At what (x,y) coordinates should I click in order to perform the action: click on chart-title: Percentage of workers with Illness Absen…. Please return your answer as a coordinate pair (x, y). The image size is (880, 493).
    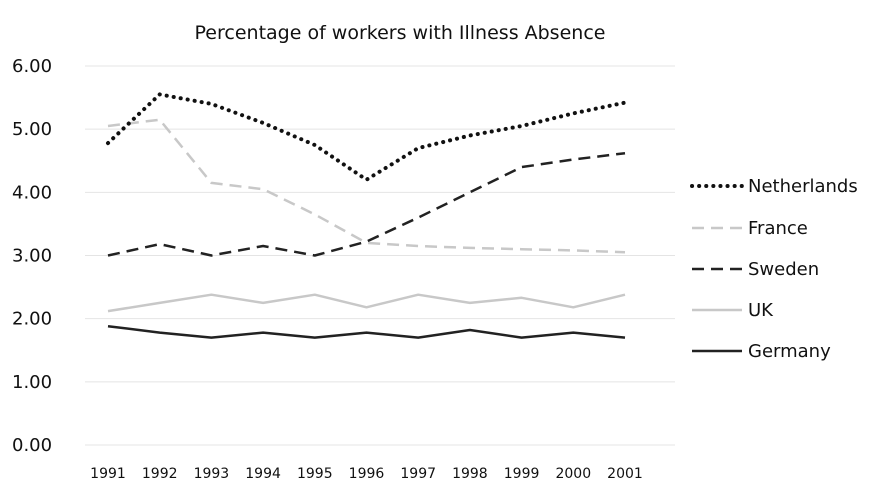
    Looking at the image, I should click on (400, 33).